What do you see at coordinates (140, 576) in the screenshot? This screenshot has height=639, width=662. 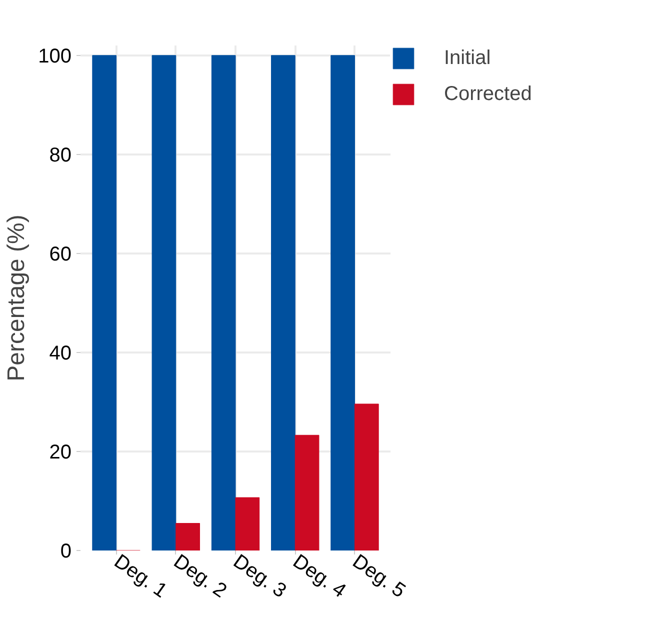 I see `x-tick-label: Deg. 1` at bounding box center [140, 576].